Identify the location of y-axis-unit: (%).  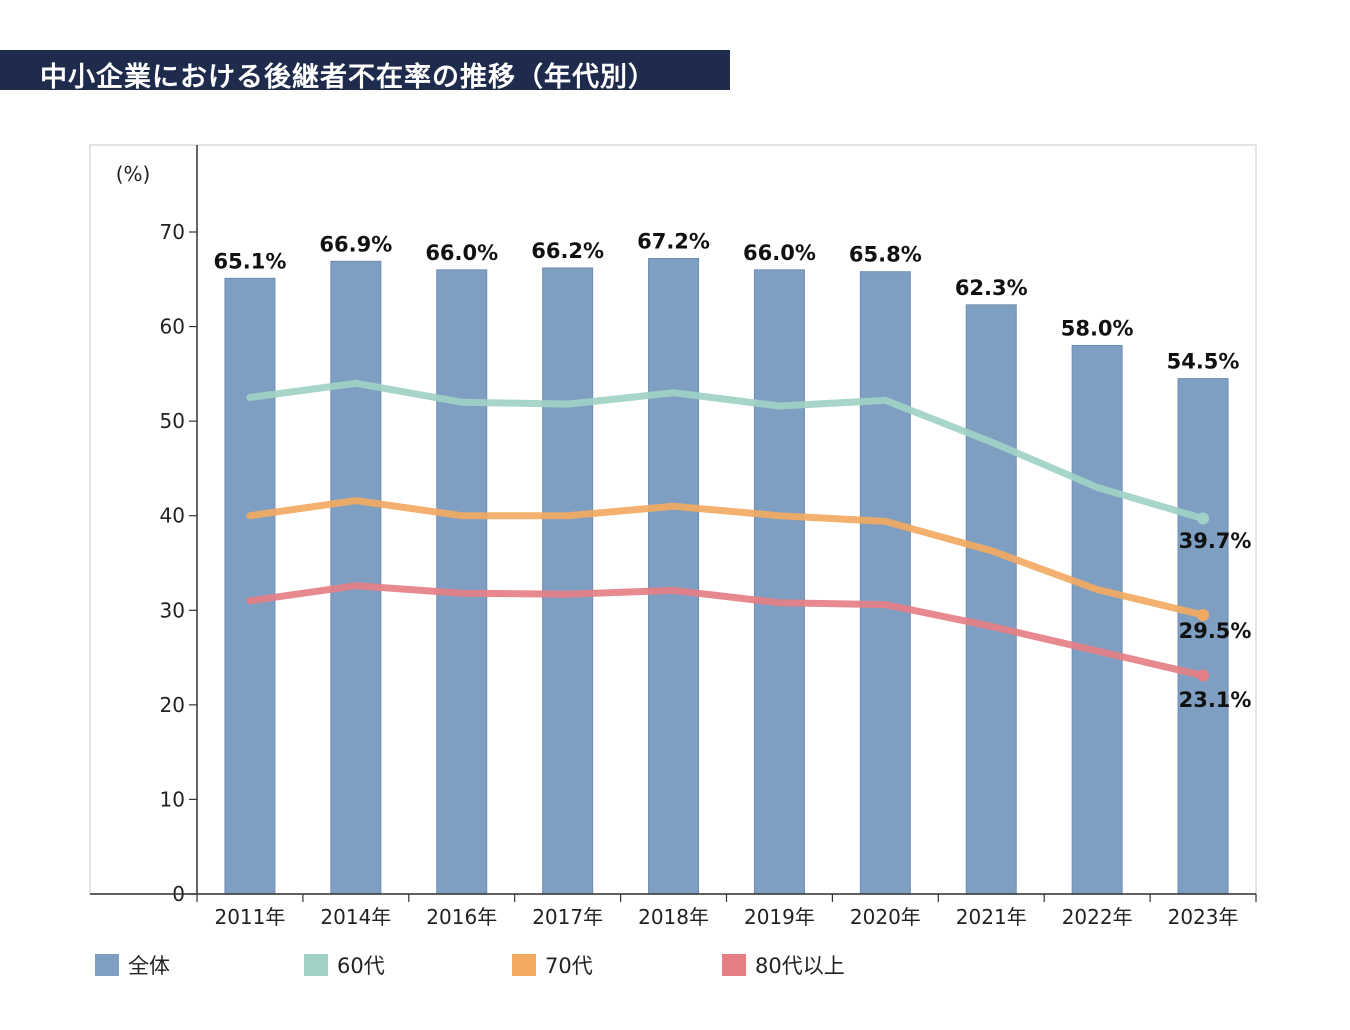
(133, 174).